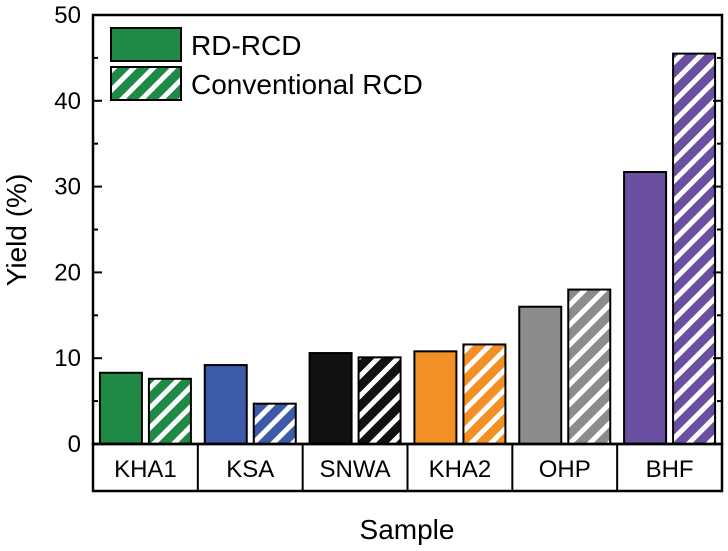 The height and width of the screenshot is (551, 728). What do you see at coordinates (435, 397) in the screenshot?
I see `bar-kha2-rd-rcd` at bounding box center [435, 397].